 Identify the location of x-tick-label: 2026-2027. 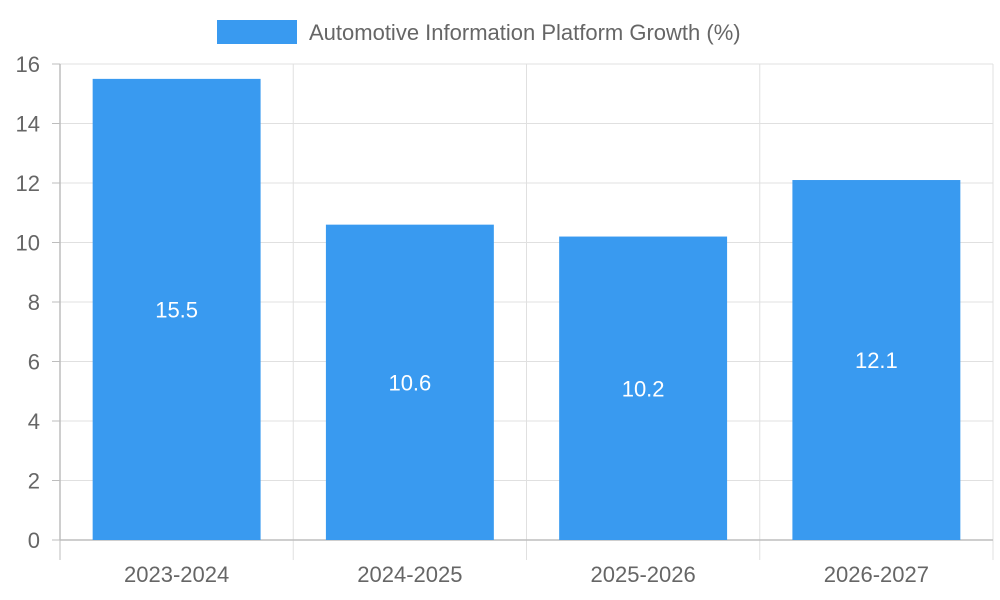
(876, 574).